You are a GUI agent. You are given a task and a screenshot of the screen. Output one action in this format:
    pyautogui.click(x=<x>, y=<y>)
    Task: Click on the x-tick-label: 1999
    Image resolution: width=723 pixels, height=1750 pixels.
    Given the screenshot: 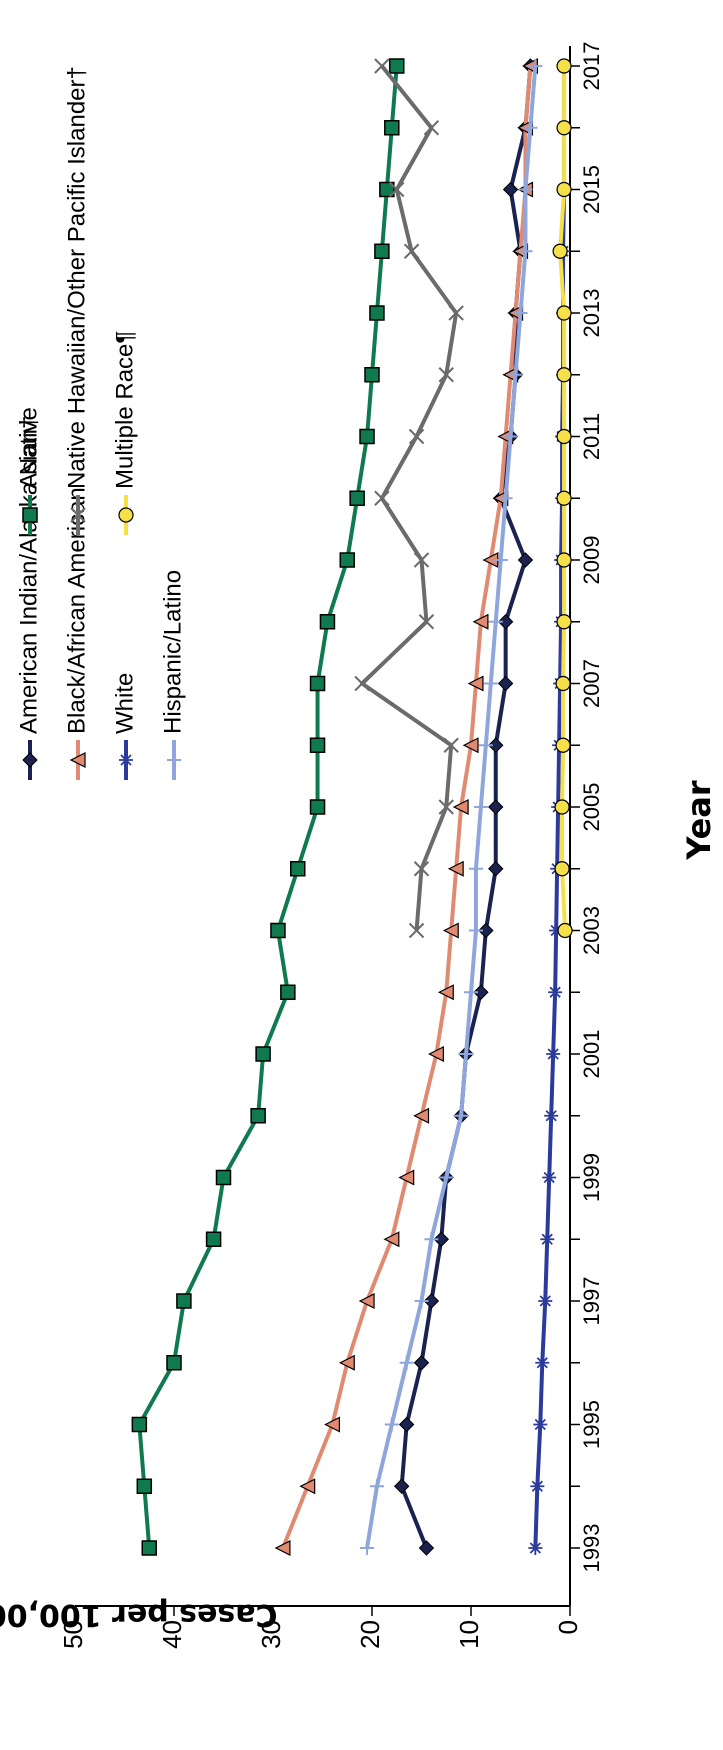 What is the action you would take?
    pyautogui.click(x=591, y=1177)
    